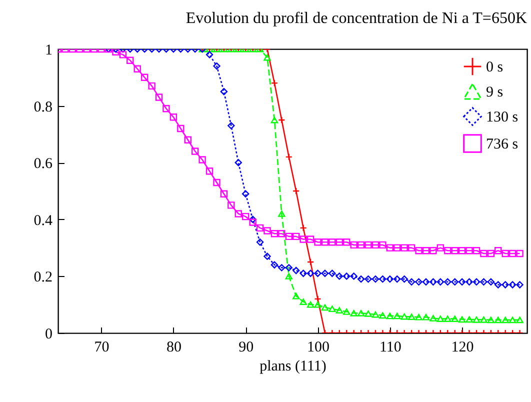 This screenshot has width=531, height=402. Describe the element at coordinates (293, 366) in the screenshot. I see `x-axis-title: plans (111)` at that location.